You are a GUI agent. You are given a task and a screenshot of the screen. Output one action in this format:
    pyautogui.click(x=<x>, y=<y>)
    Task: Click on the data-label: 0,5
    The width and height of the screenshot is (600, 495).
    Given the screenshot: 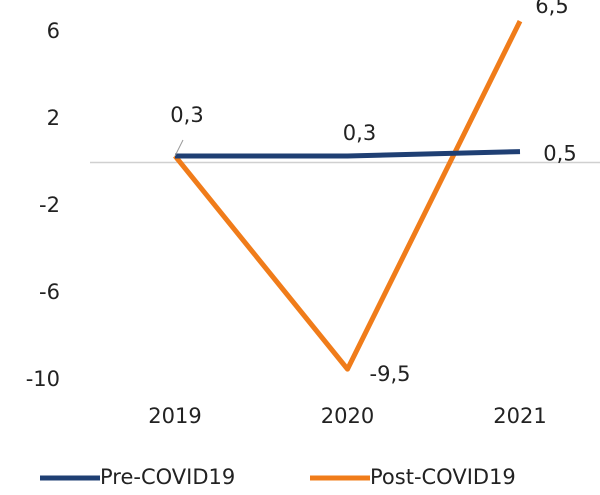 What is the action you would take?
    pyautogui.click(x=559, y=154)
    